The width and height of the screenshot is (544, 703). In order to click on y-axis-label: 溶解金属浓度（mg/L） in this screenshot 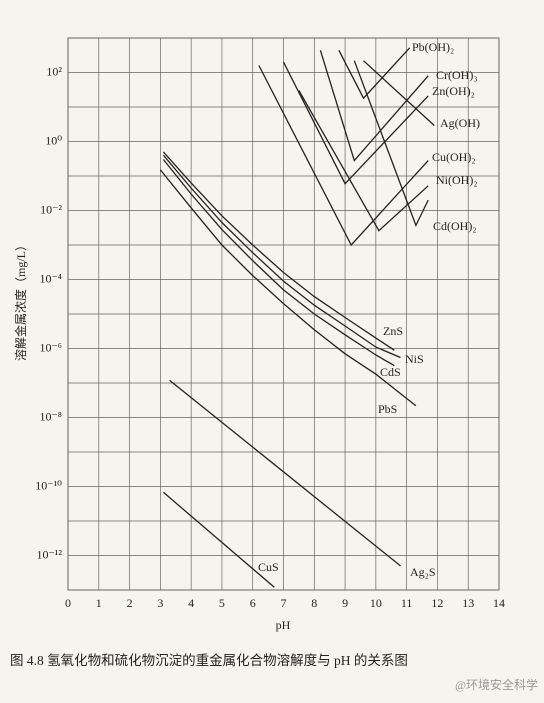, I will do `click(20, 300)`.